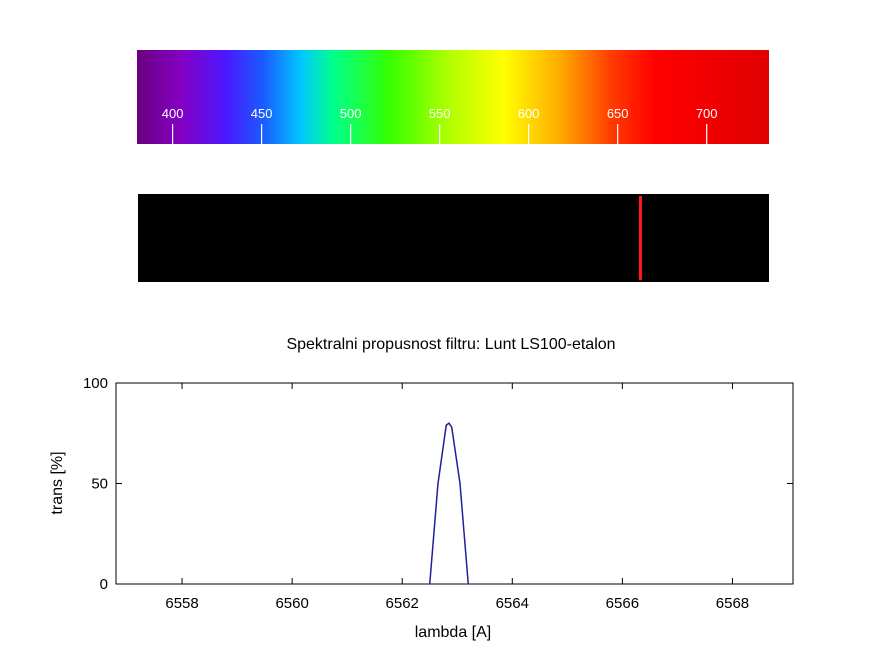  I want to click on spectrum-tick-label: 450, so click(262, 113).